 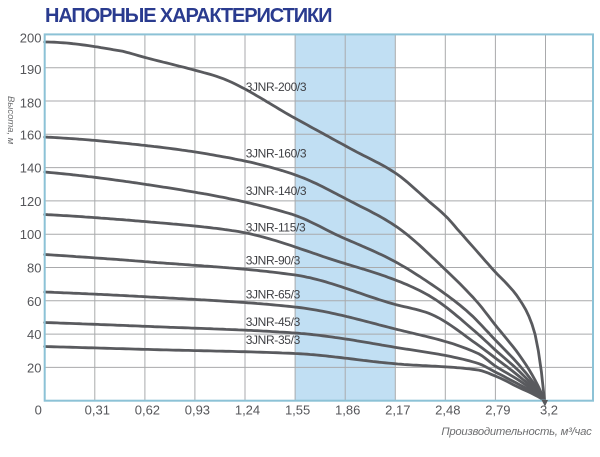 I want to click on svg-text: 1,24, so click(x=247, y=410).